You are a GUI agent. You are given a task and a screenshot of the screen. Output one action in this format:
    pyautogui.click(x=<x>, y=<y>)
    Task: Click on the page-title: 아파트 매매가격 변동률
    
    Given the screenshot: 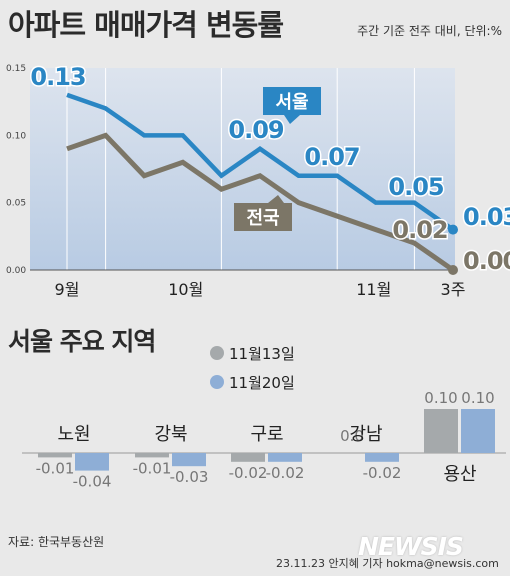 What is the action you would take?
    pyautogui.click(x=146, y=25)
    